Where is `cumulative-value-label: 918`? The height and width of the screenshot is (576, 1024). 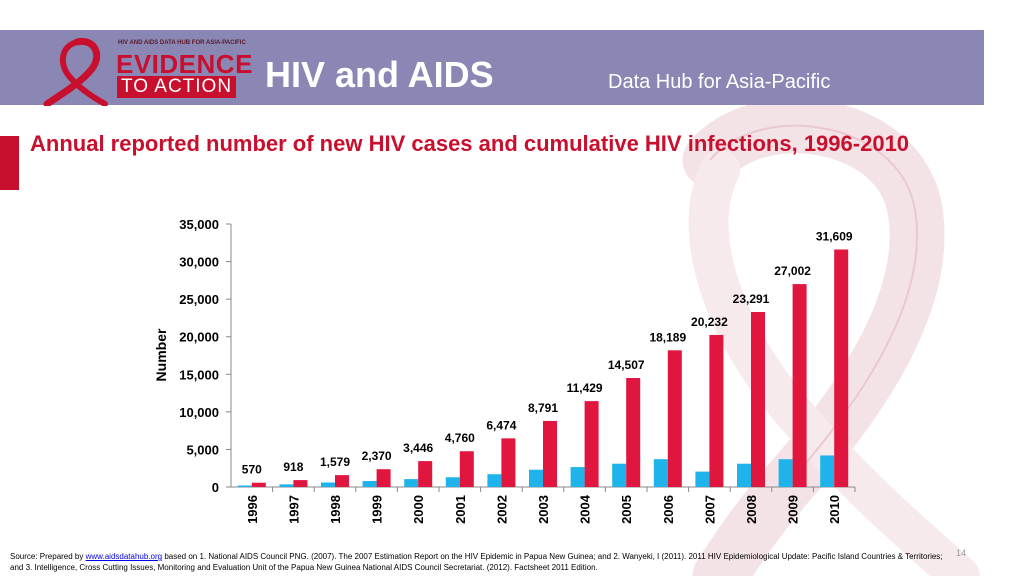
cumulative-value-label: 918 is located at coordinates (293, 467).